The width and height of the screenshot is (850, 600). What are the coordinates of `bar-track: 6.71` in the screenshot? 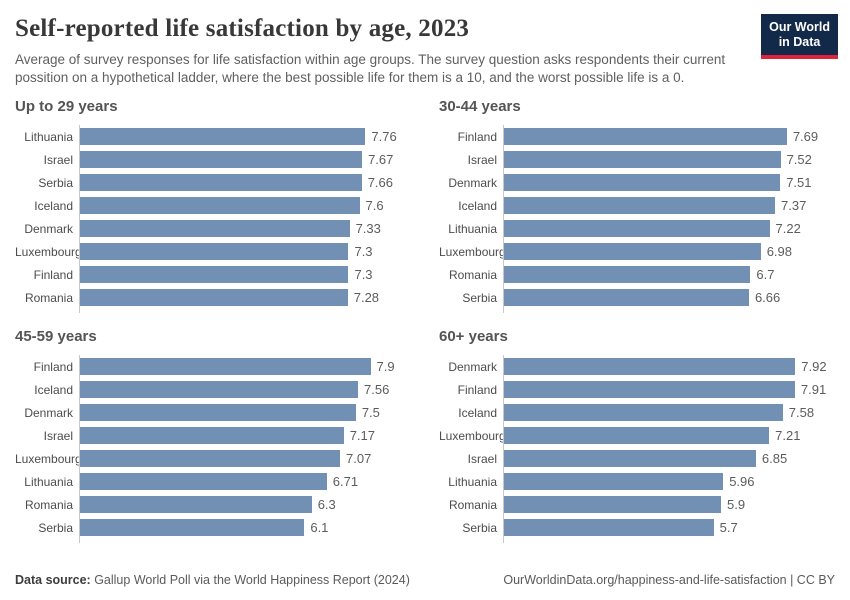 It's located at (245, 481).